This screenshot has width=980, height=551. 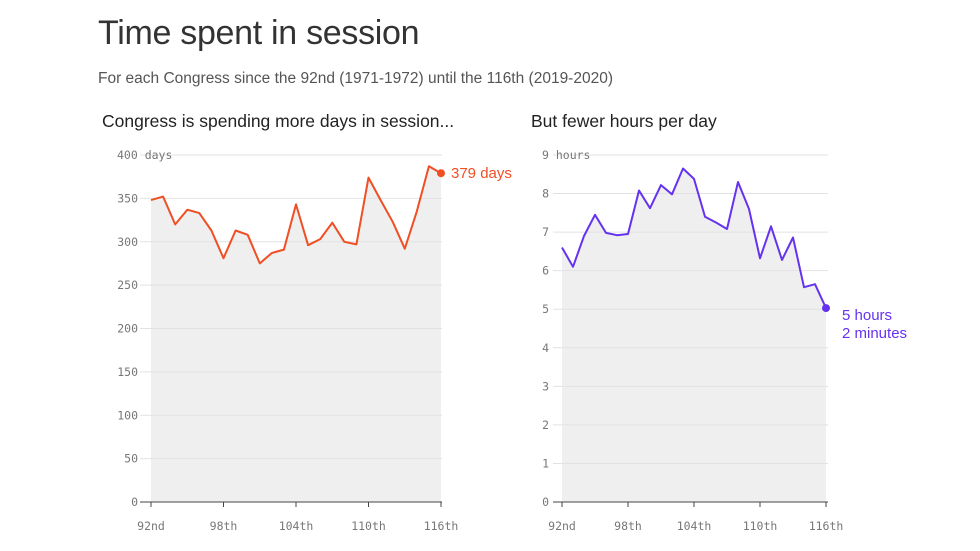 I want to click on right-y-tick-label: 5, so click(x=545, y=309).